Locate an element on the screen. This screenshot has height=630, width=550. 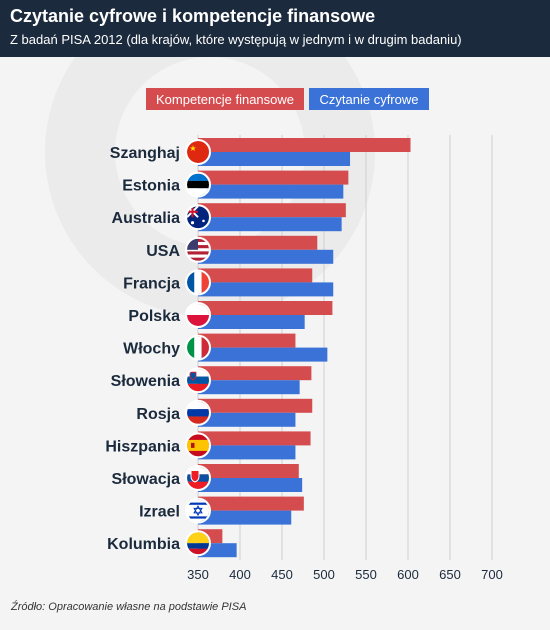
x-tick-label: 500 is located at coordinates (324, 574).